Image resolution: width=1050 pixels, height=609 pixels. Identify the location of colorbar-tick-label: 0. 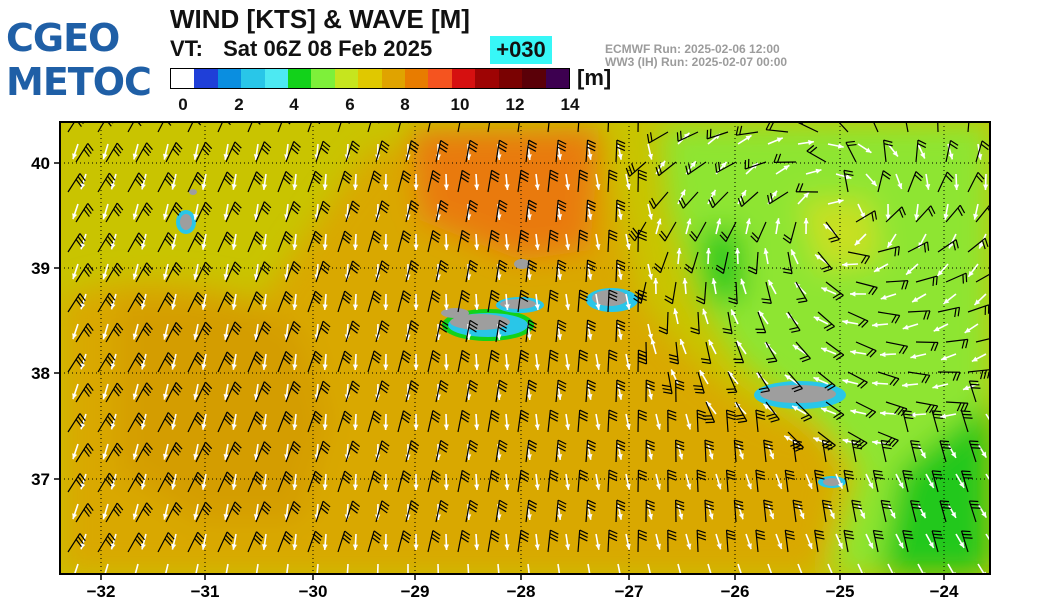
(183, 104).